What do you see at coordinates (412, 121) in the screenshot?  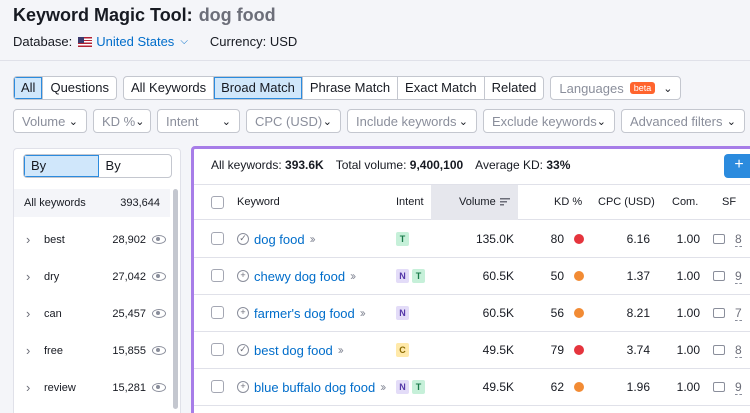 I see `include-keywords-filter: Include keywords ⌄` at bounding box center [412, 121].